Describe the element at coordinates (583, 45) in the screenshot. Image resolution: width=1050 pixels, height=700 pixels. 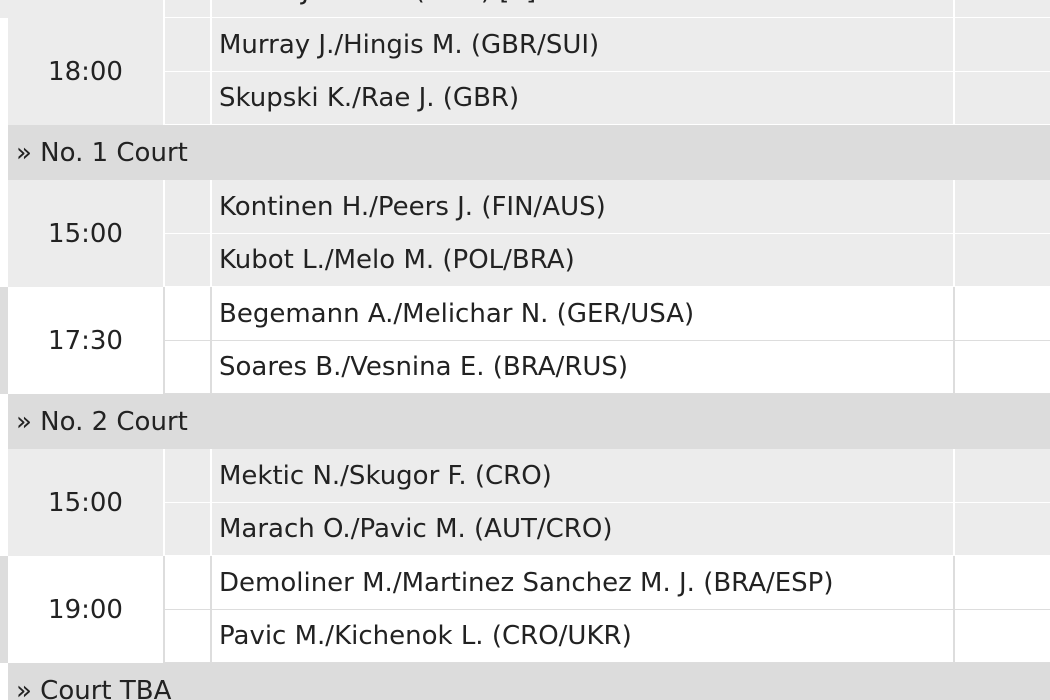
I see `player-cell: Murray J./Hingis M. (GBR/SUI)` at that location.